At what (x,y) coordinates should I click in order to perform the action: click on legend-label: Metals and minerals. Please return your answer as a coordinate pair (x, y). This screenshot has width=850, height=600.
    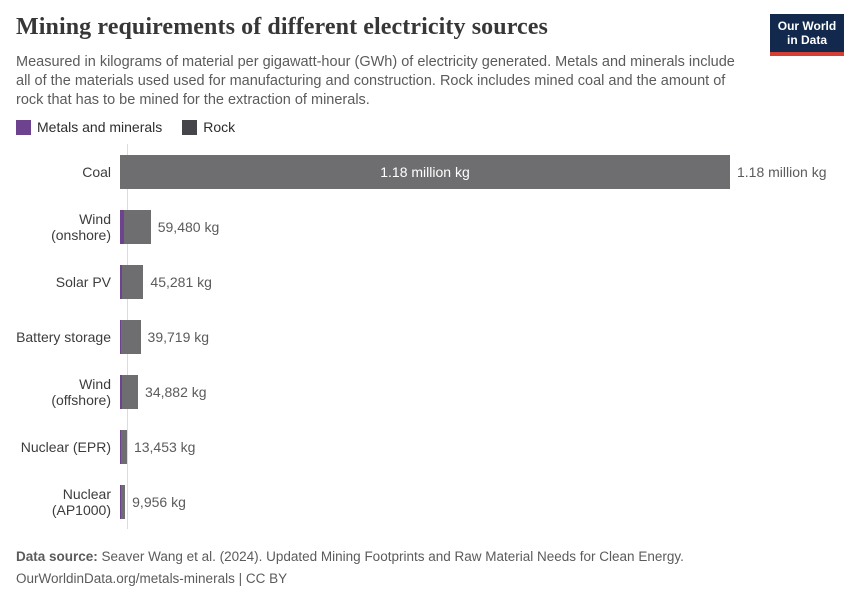
    Looking at the image, I should click on (100, 127).